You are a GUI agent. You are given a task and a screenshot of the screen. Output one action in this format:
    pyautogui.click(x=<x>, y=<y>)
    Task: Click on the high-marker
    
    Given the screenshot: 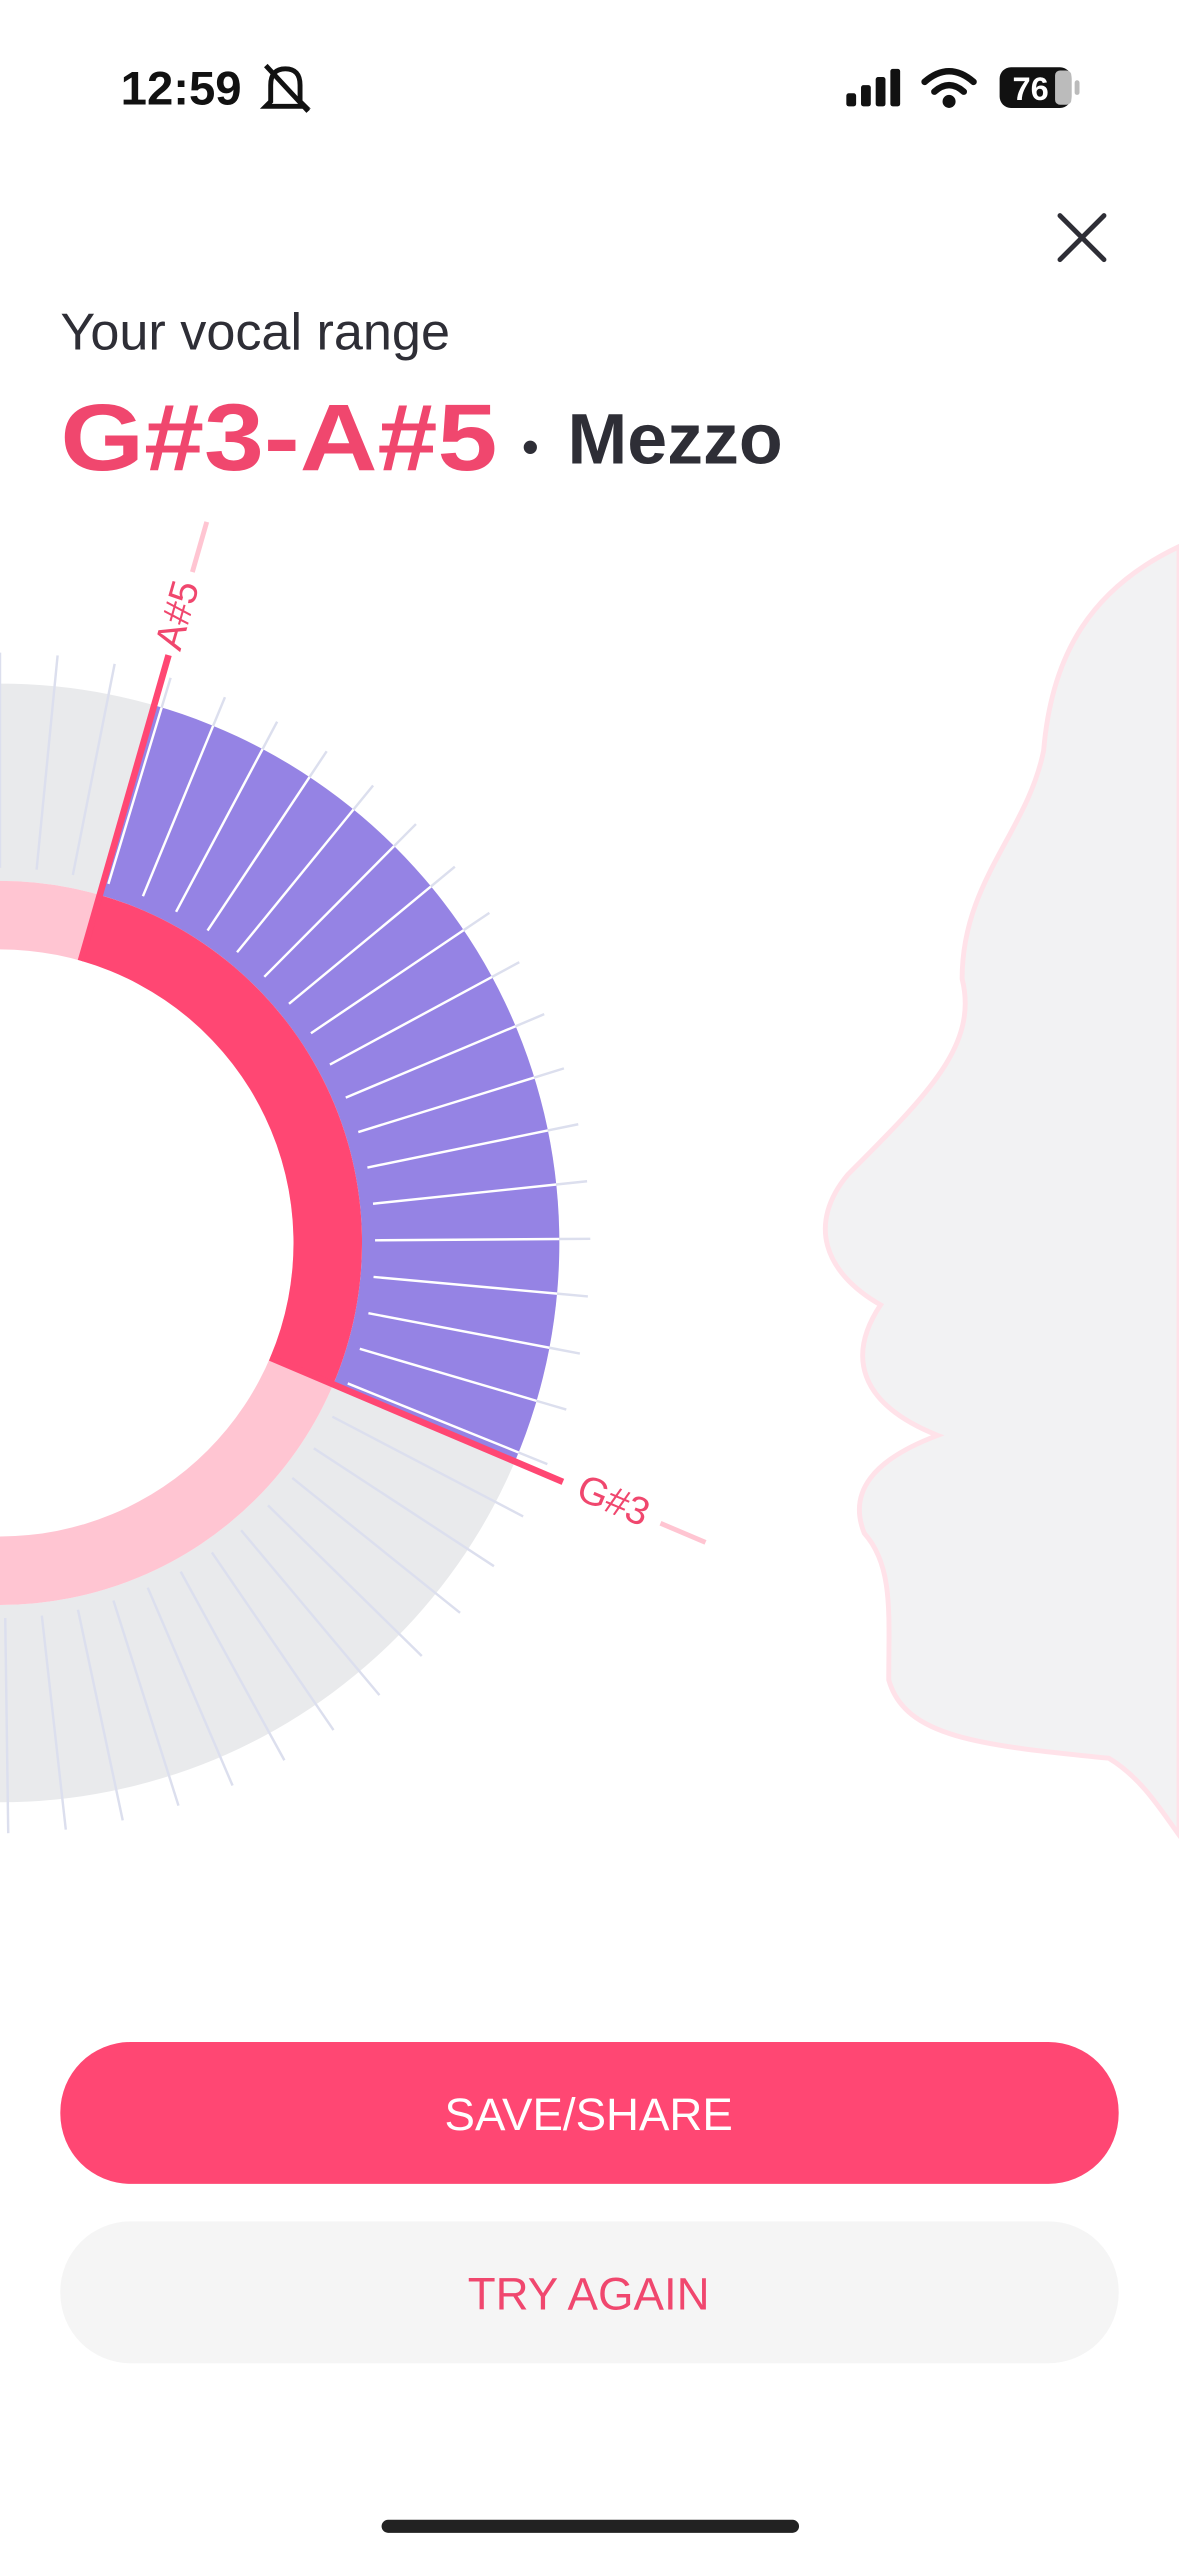 What is the action you would take?
    pyautogui.click(x=124, y=808)
    